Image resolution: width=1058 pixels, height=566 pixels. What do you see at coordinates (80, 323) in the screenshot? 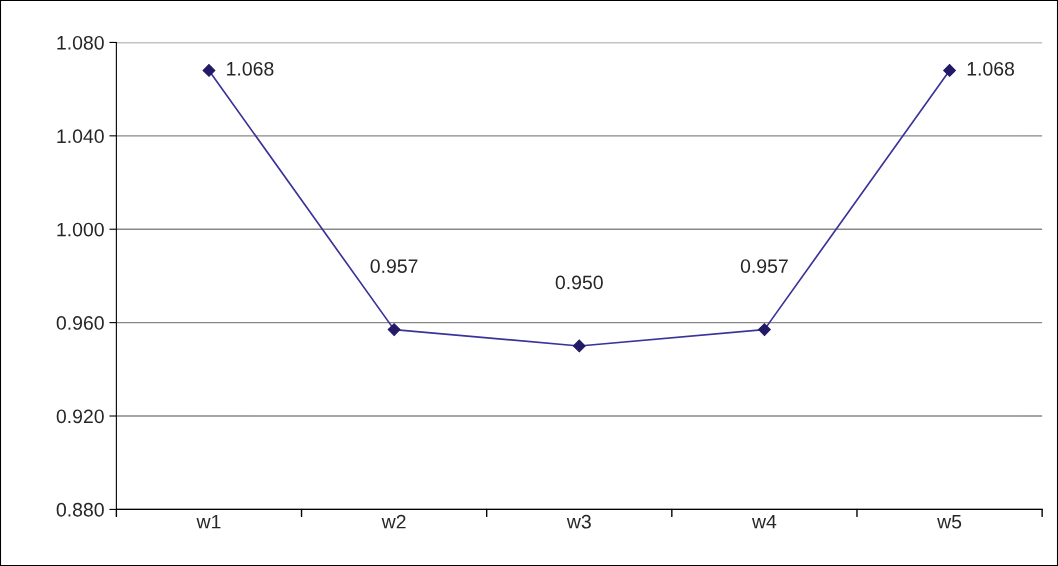
I see `y-tick-label: 0.960` at bounding box center [80, 323].